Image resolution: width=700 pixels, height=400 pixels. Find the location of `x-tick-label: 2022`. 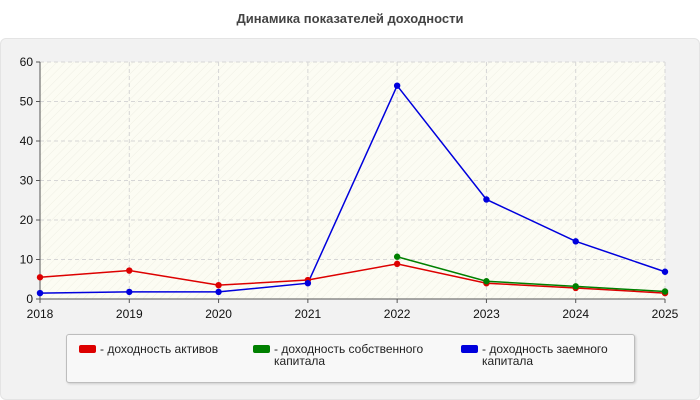

x-tick-label: 2022 is located at coordinates (397, 314).